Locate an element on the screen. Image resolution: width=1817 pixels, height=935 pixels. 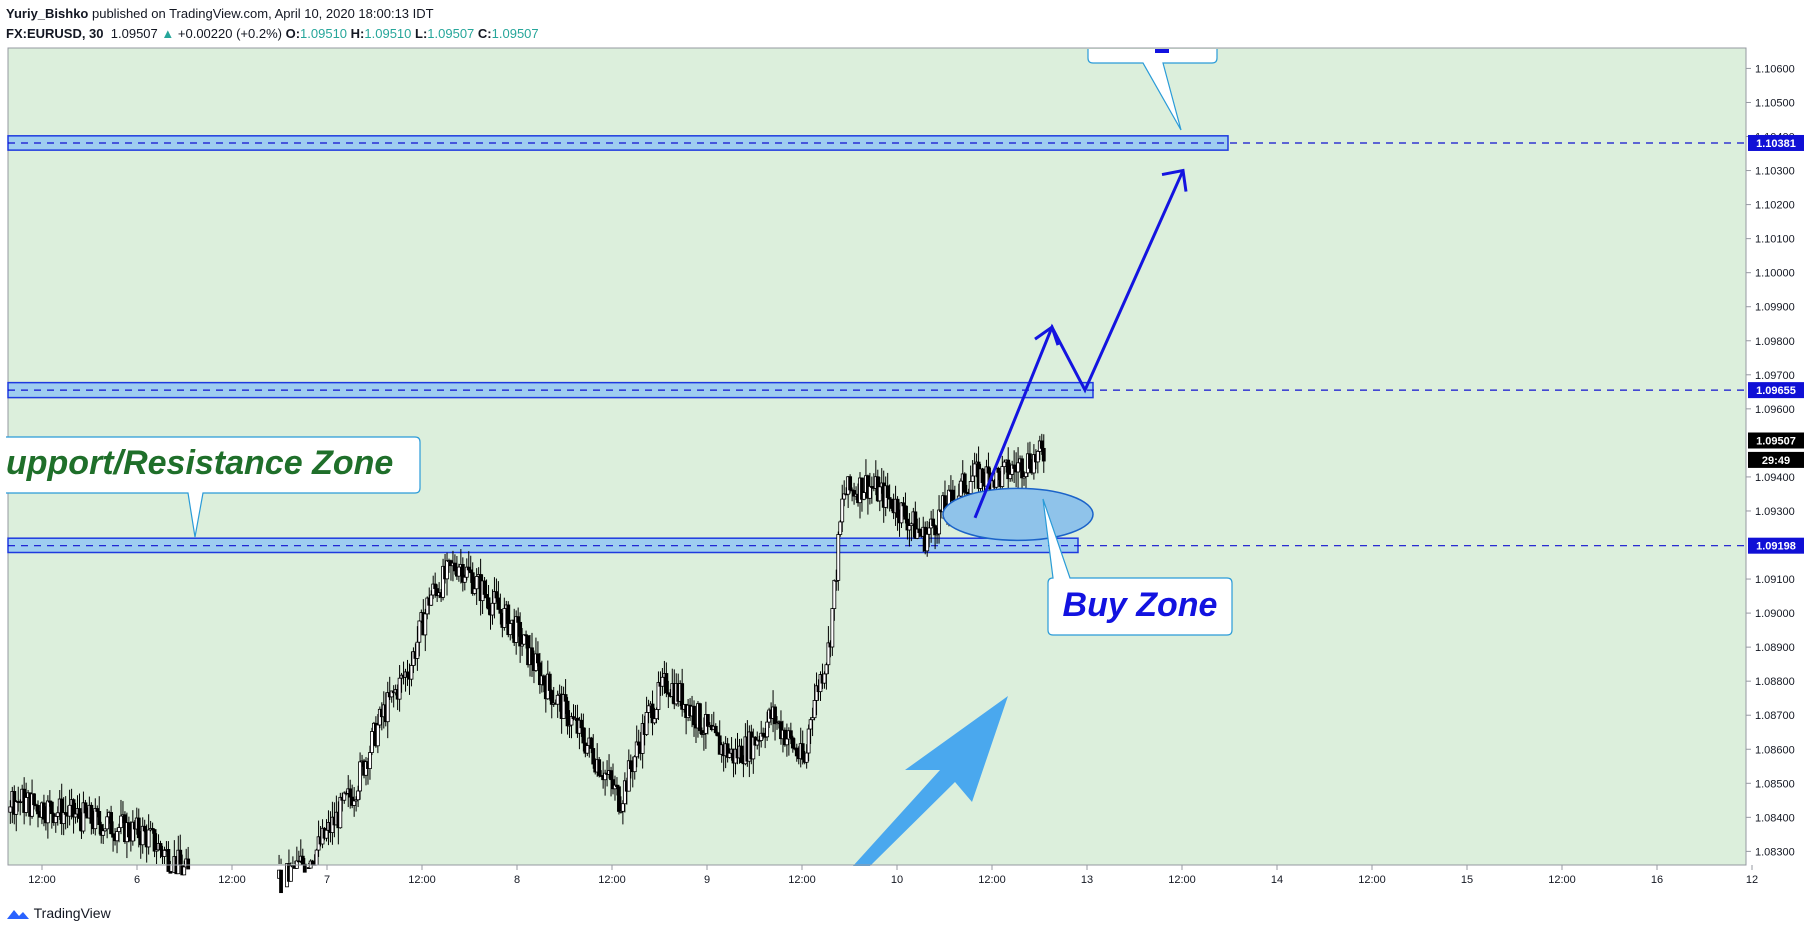
buy-zone-callout: Buy Zone is located at coordinates (1137, 567).